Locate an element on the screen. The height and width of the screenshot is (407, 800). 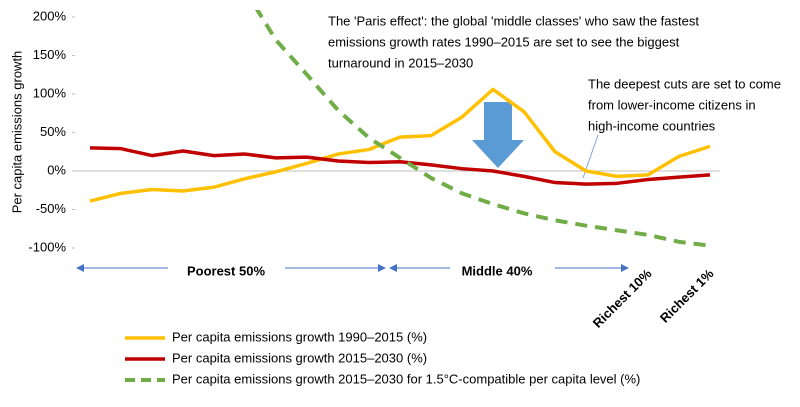
group-label: Poorest 50% is located at coordinates (226, 270).